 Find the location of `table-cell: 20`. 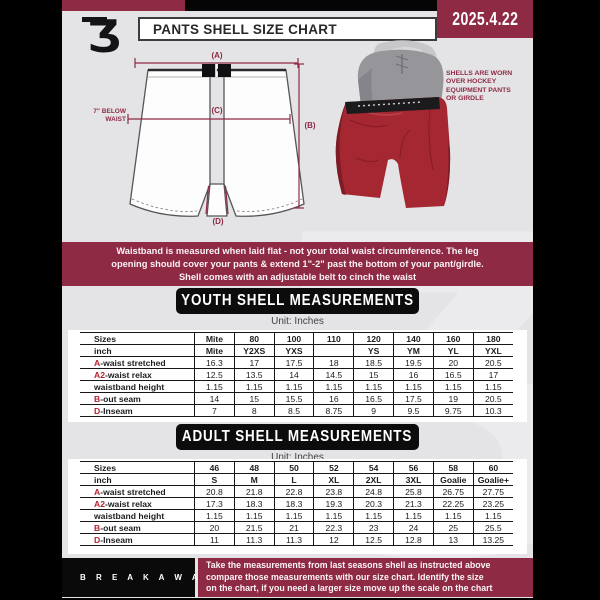

table-cell: 20 is located at coordinates (214, 527).